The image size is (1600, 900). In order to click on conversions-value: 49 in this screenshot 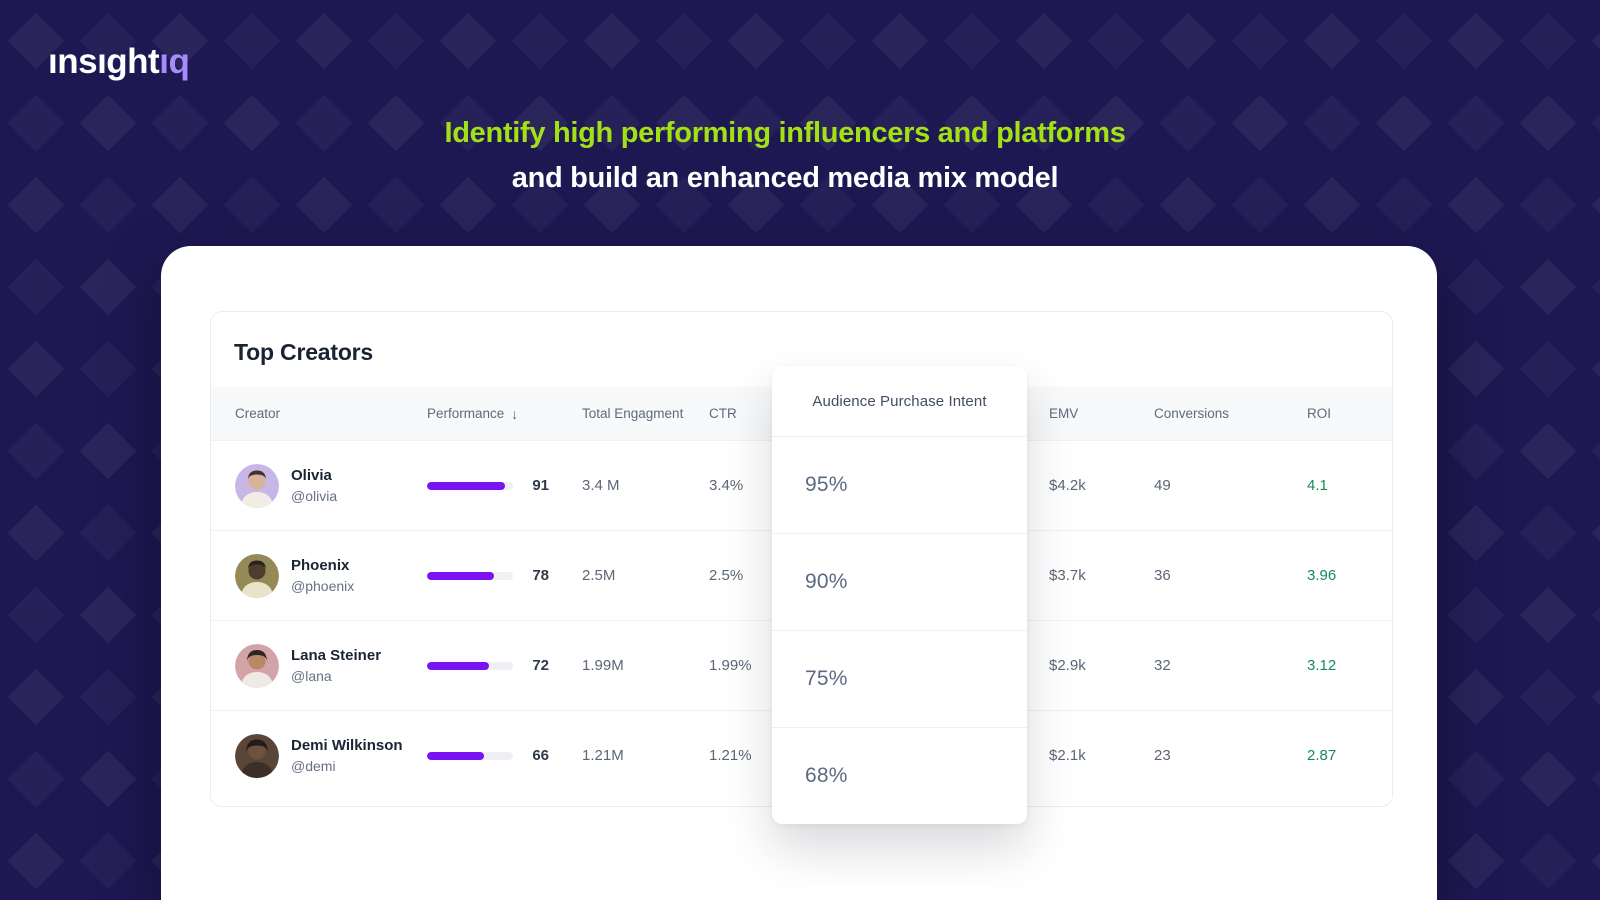, I will do `click(1162, 485)`.